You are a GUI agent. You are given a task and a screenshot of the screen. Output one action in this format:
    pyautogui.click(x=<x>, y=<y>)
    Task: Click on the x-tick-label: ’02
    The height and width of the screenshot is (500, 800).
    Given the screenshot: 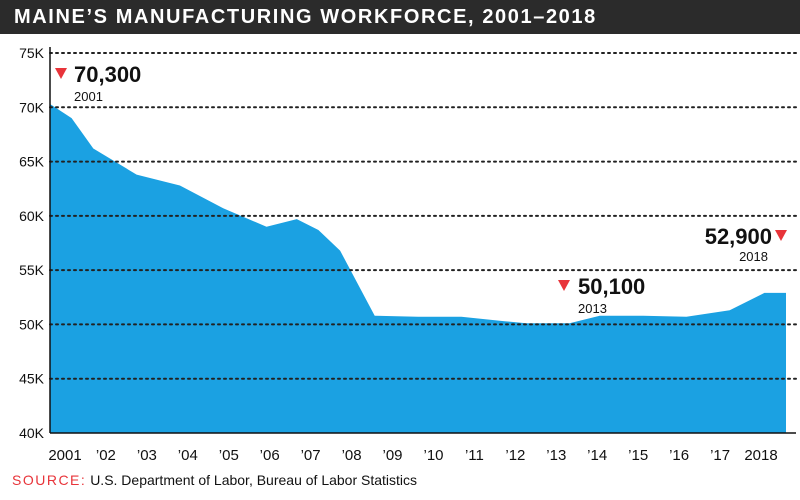 What is the action you would take?
    pyautogui.click(x=106, y=455)
    